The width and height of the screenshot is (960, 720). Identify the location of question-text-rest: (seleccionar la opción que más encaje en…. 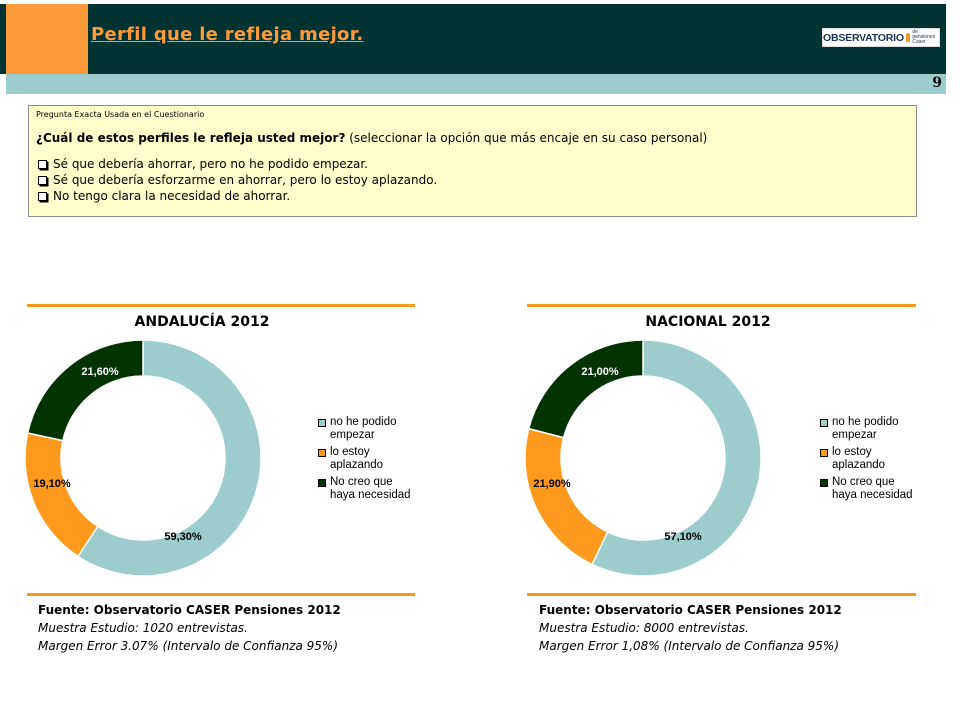
(526, 138).